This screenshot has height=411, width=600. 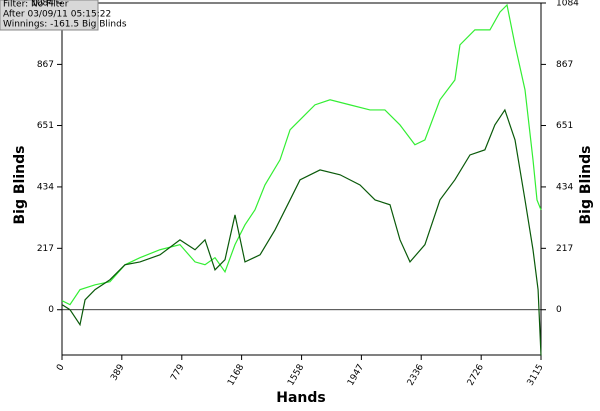 I want to click on x-tick-label: 2336, so click(x=416, y=375).